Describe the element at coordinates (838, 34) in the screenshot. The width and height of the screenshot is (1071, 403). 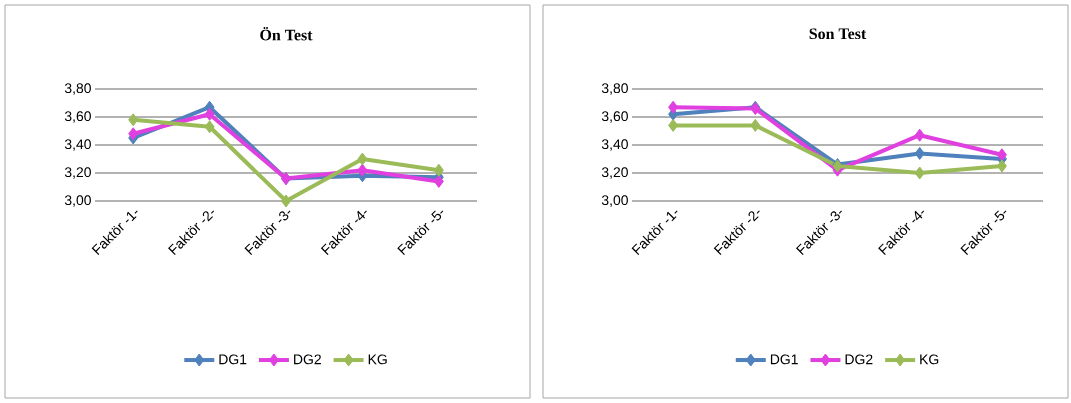
I see `chart-title: Son Test` at that location.